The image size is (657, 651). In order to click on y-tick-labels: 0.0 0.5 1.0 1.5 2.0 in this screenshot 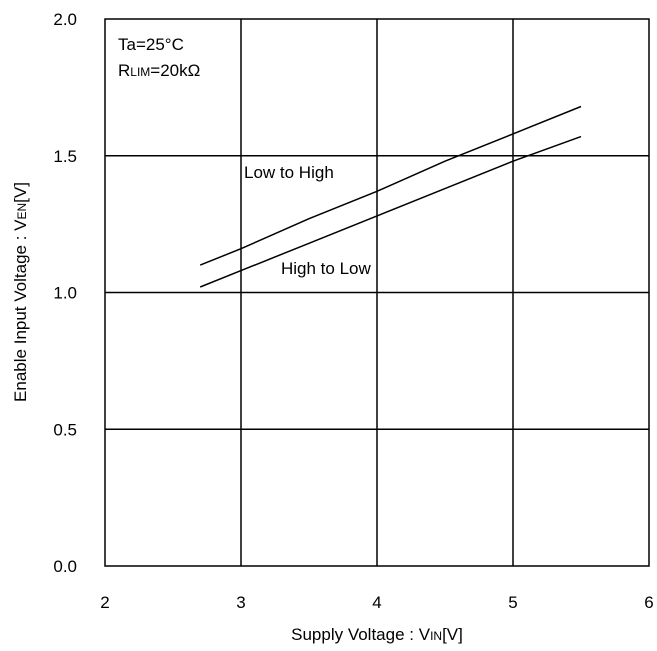, I will do `click(65, 293)`.